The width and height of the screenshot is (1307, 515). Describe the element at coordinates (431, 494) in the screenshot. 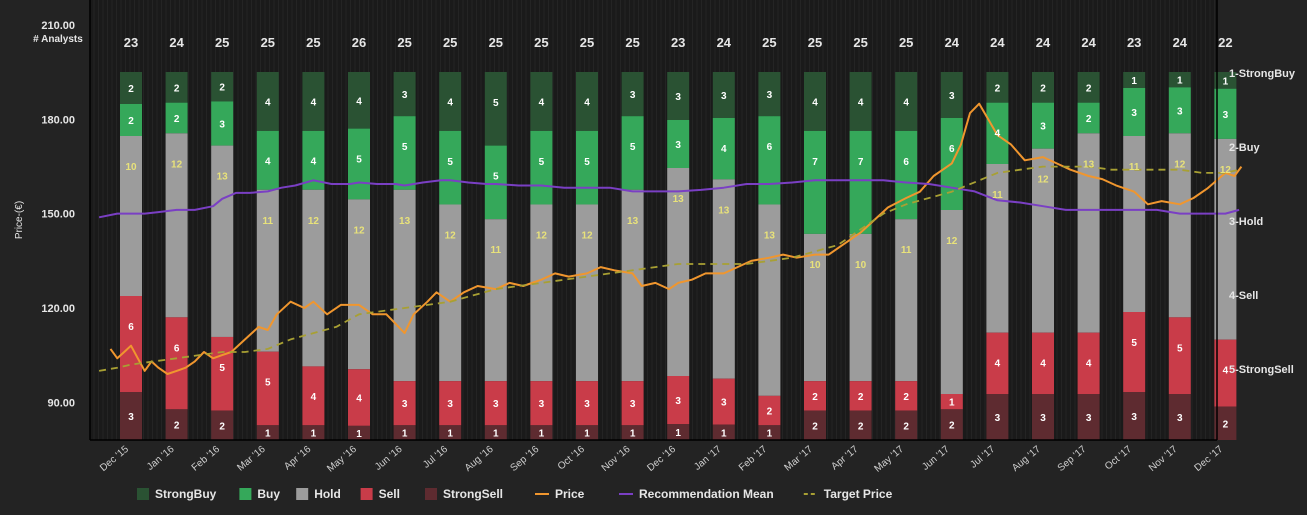

I see `legend-swatch-strongsell` at that location.